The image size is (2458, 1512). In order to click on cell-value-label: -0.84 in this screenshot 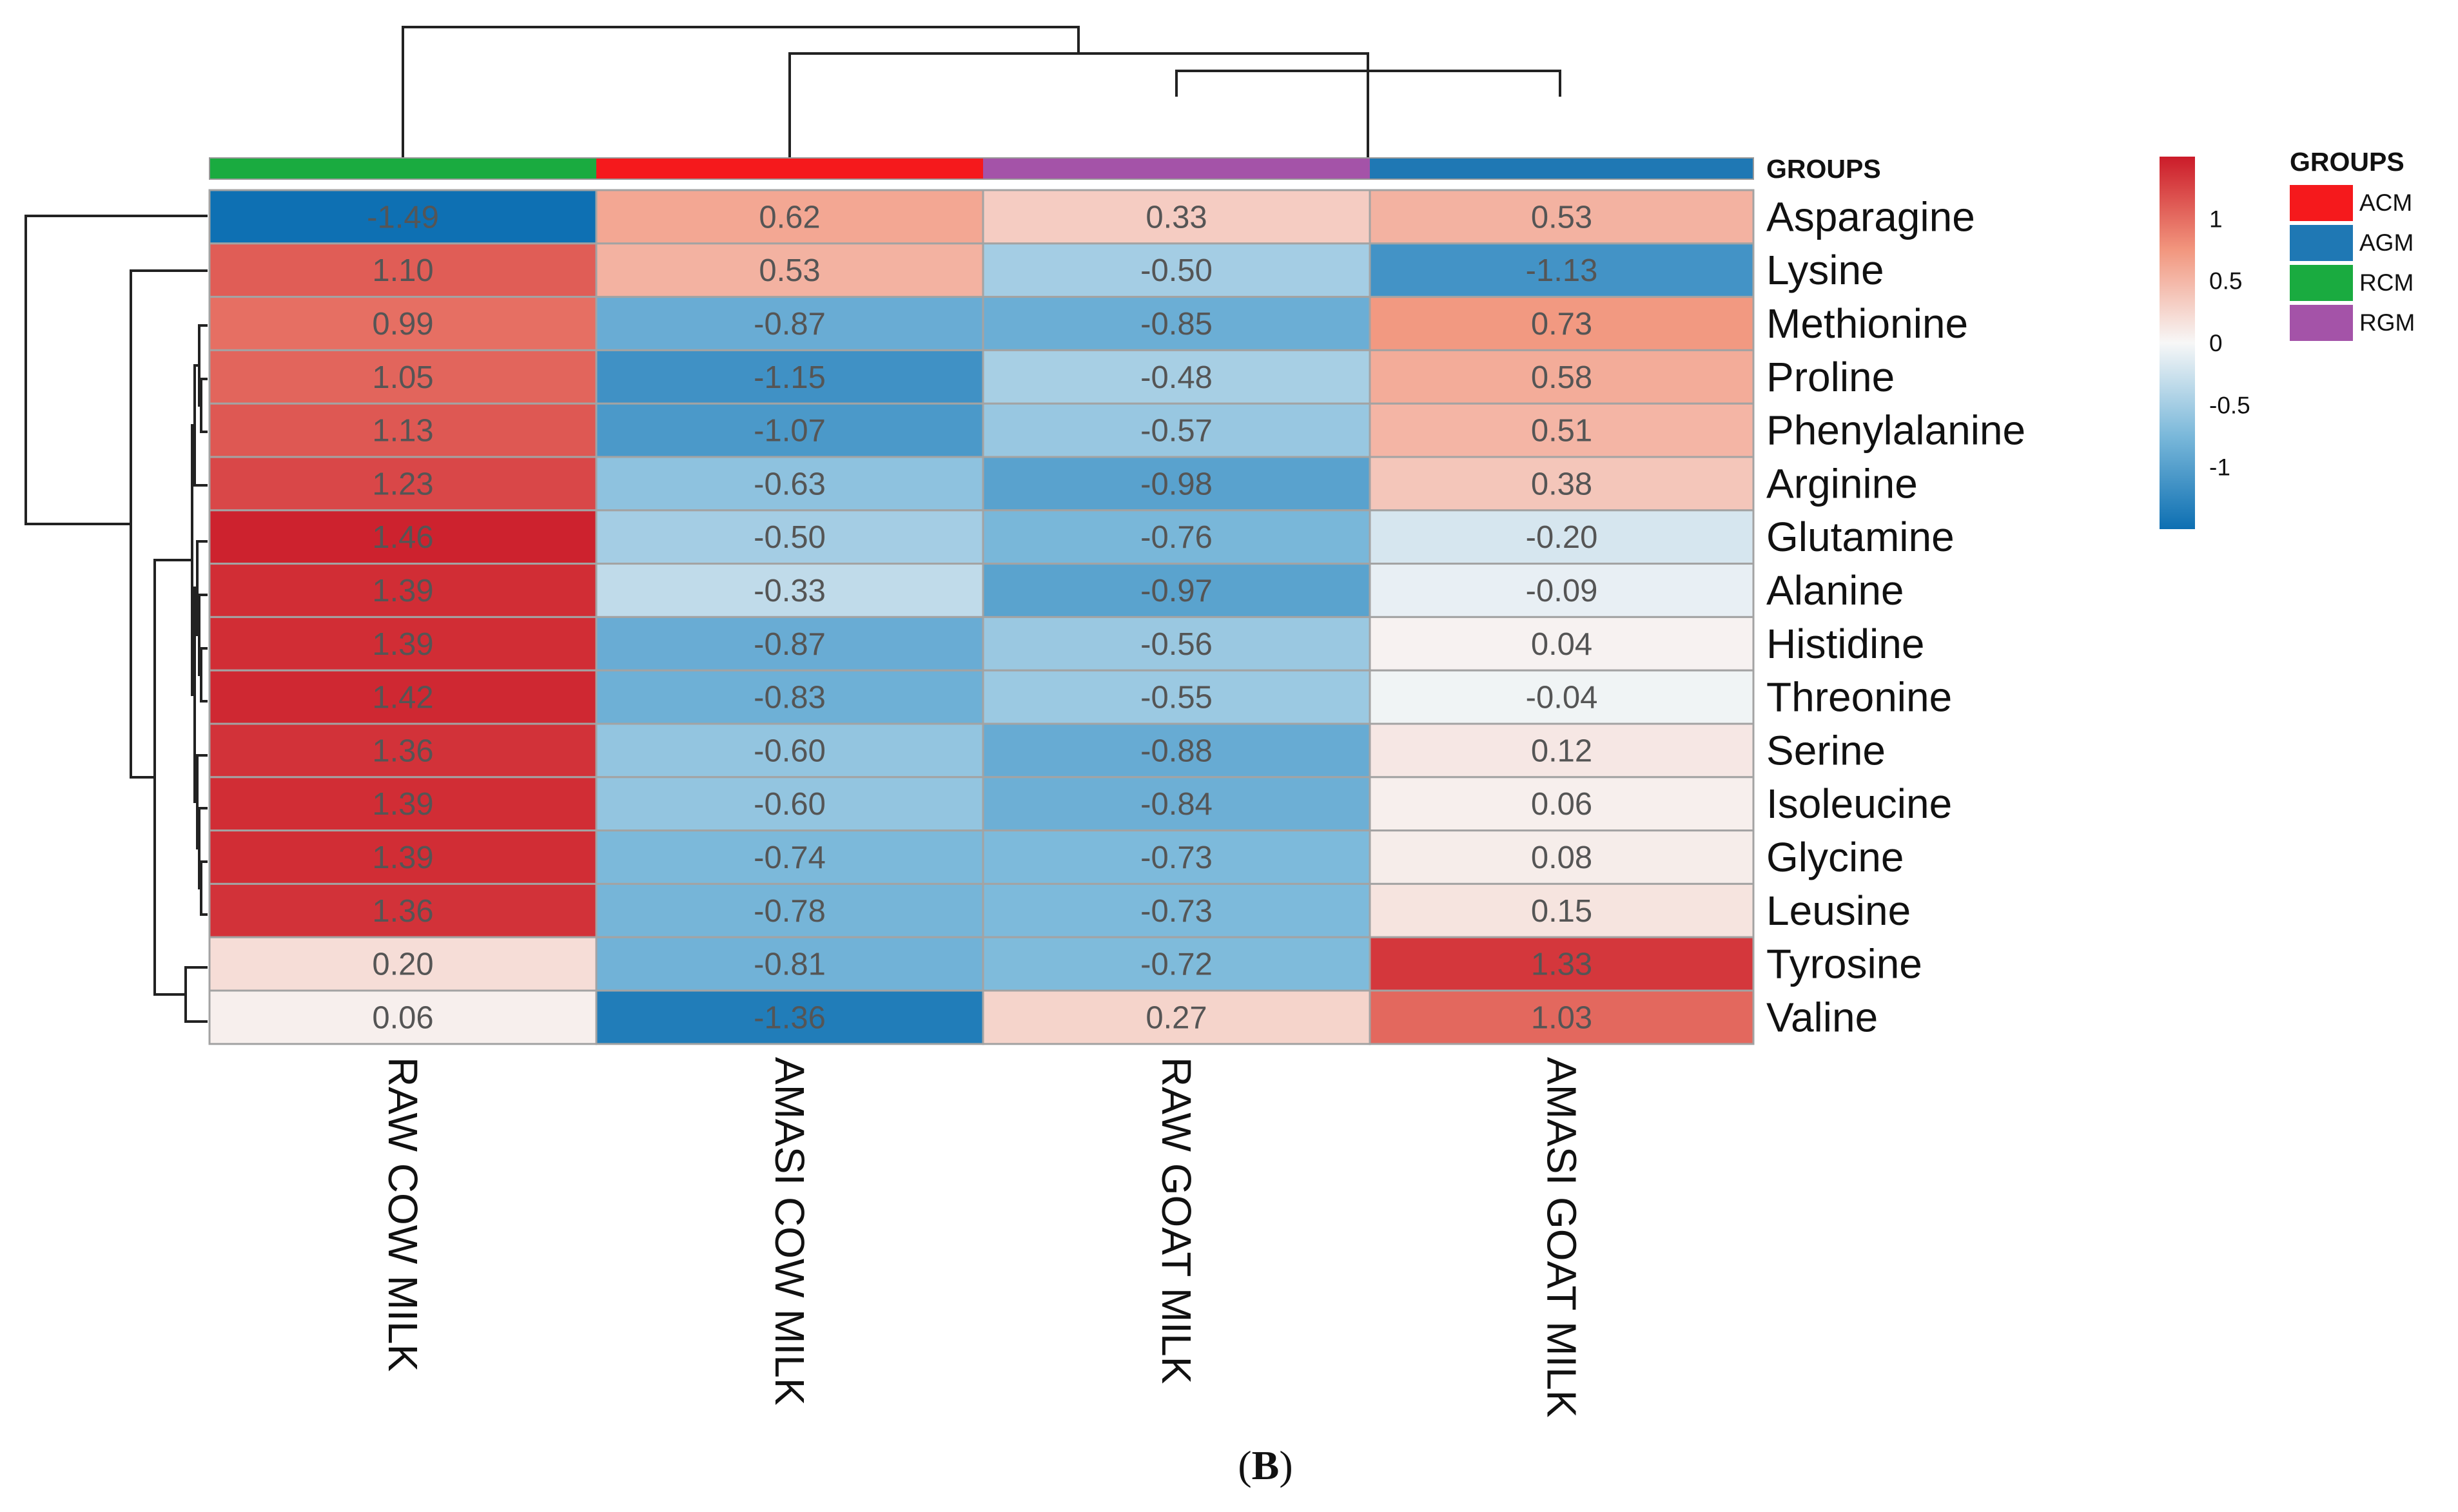, I will do `click(1176, 804)`.